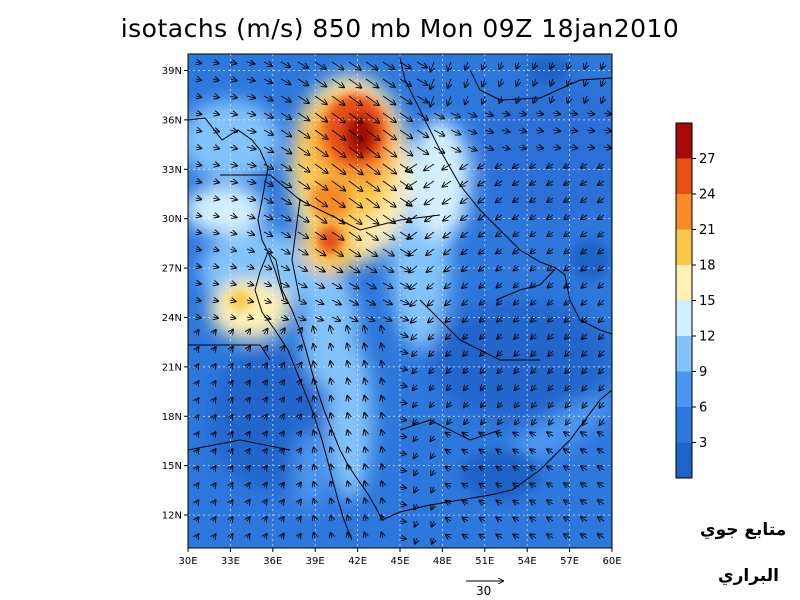 The height and width of the screenshot is (600, 800). What do you see at coordinates (707, 159) in the screenshot?
I see `colorbar-label: 27` at bounding box center [707, 159].